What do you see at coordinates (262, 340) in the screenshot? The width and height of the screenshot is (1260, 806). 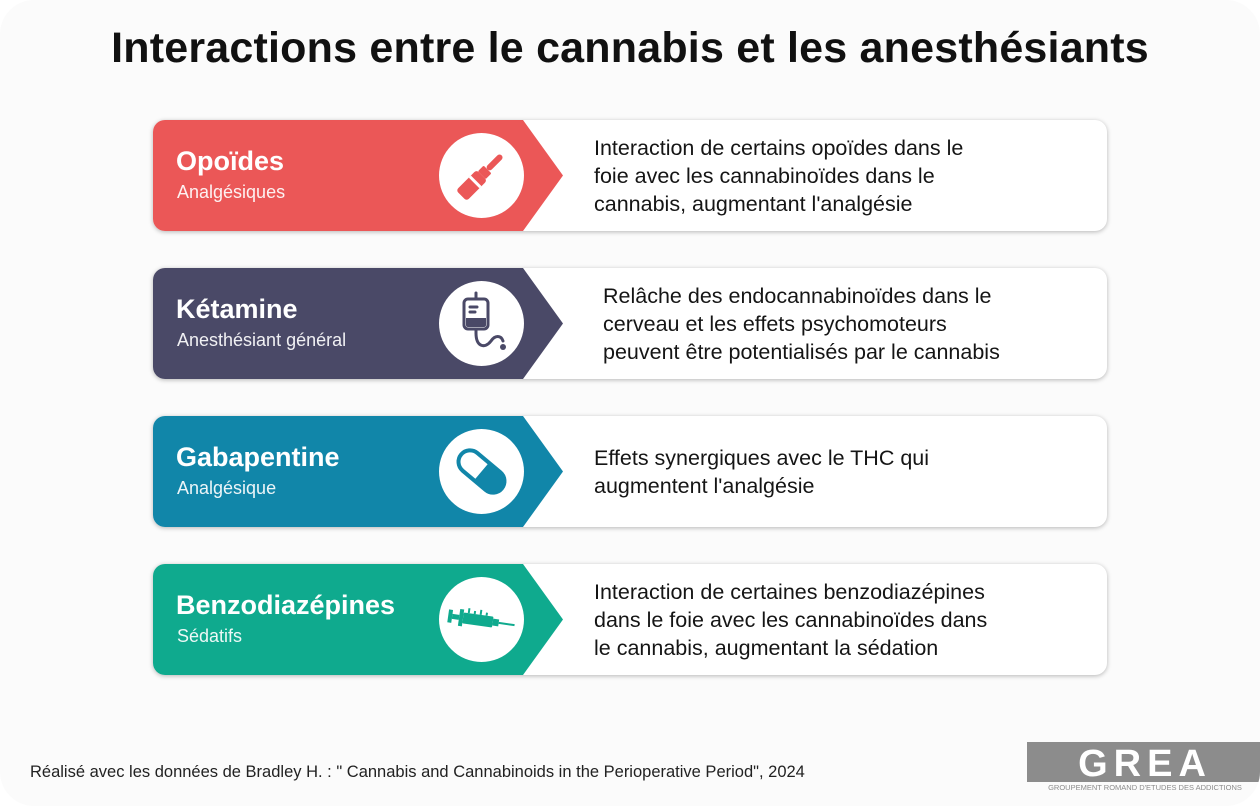 I see `drug-category: Anesthésiant général` at bounding box center [262, 340].